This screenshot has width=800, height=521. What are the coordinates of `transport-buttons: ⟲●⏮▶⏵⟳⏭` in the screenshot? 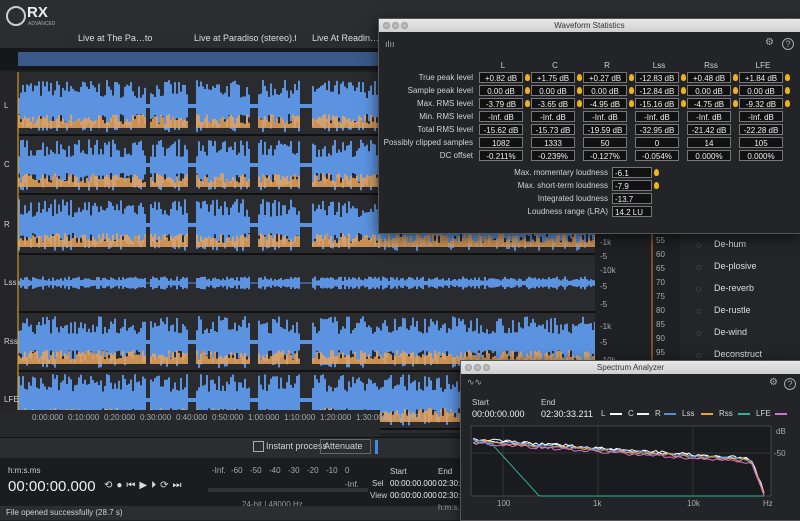 It's located at (145, 485).